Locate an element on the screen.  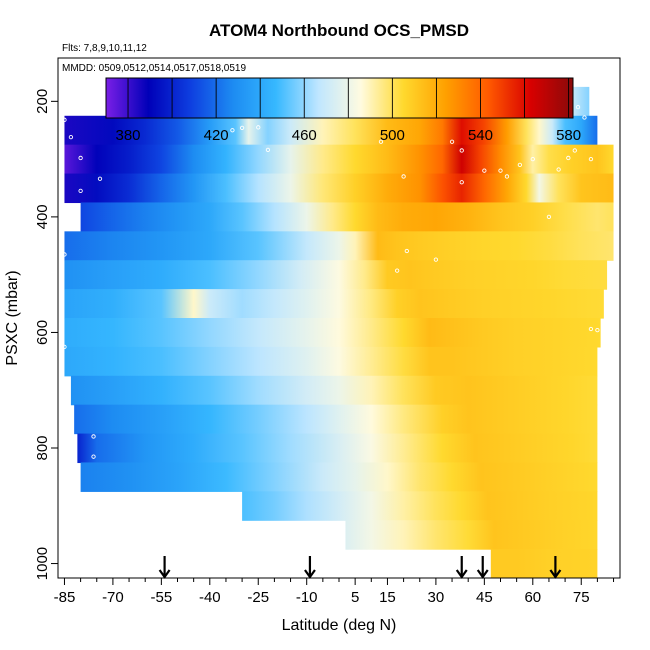
y-tick-label: 800 is located at coordinates (42, 447).